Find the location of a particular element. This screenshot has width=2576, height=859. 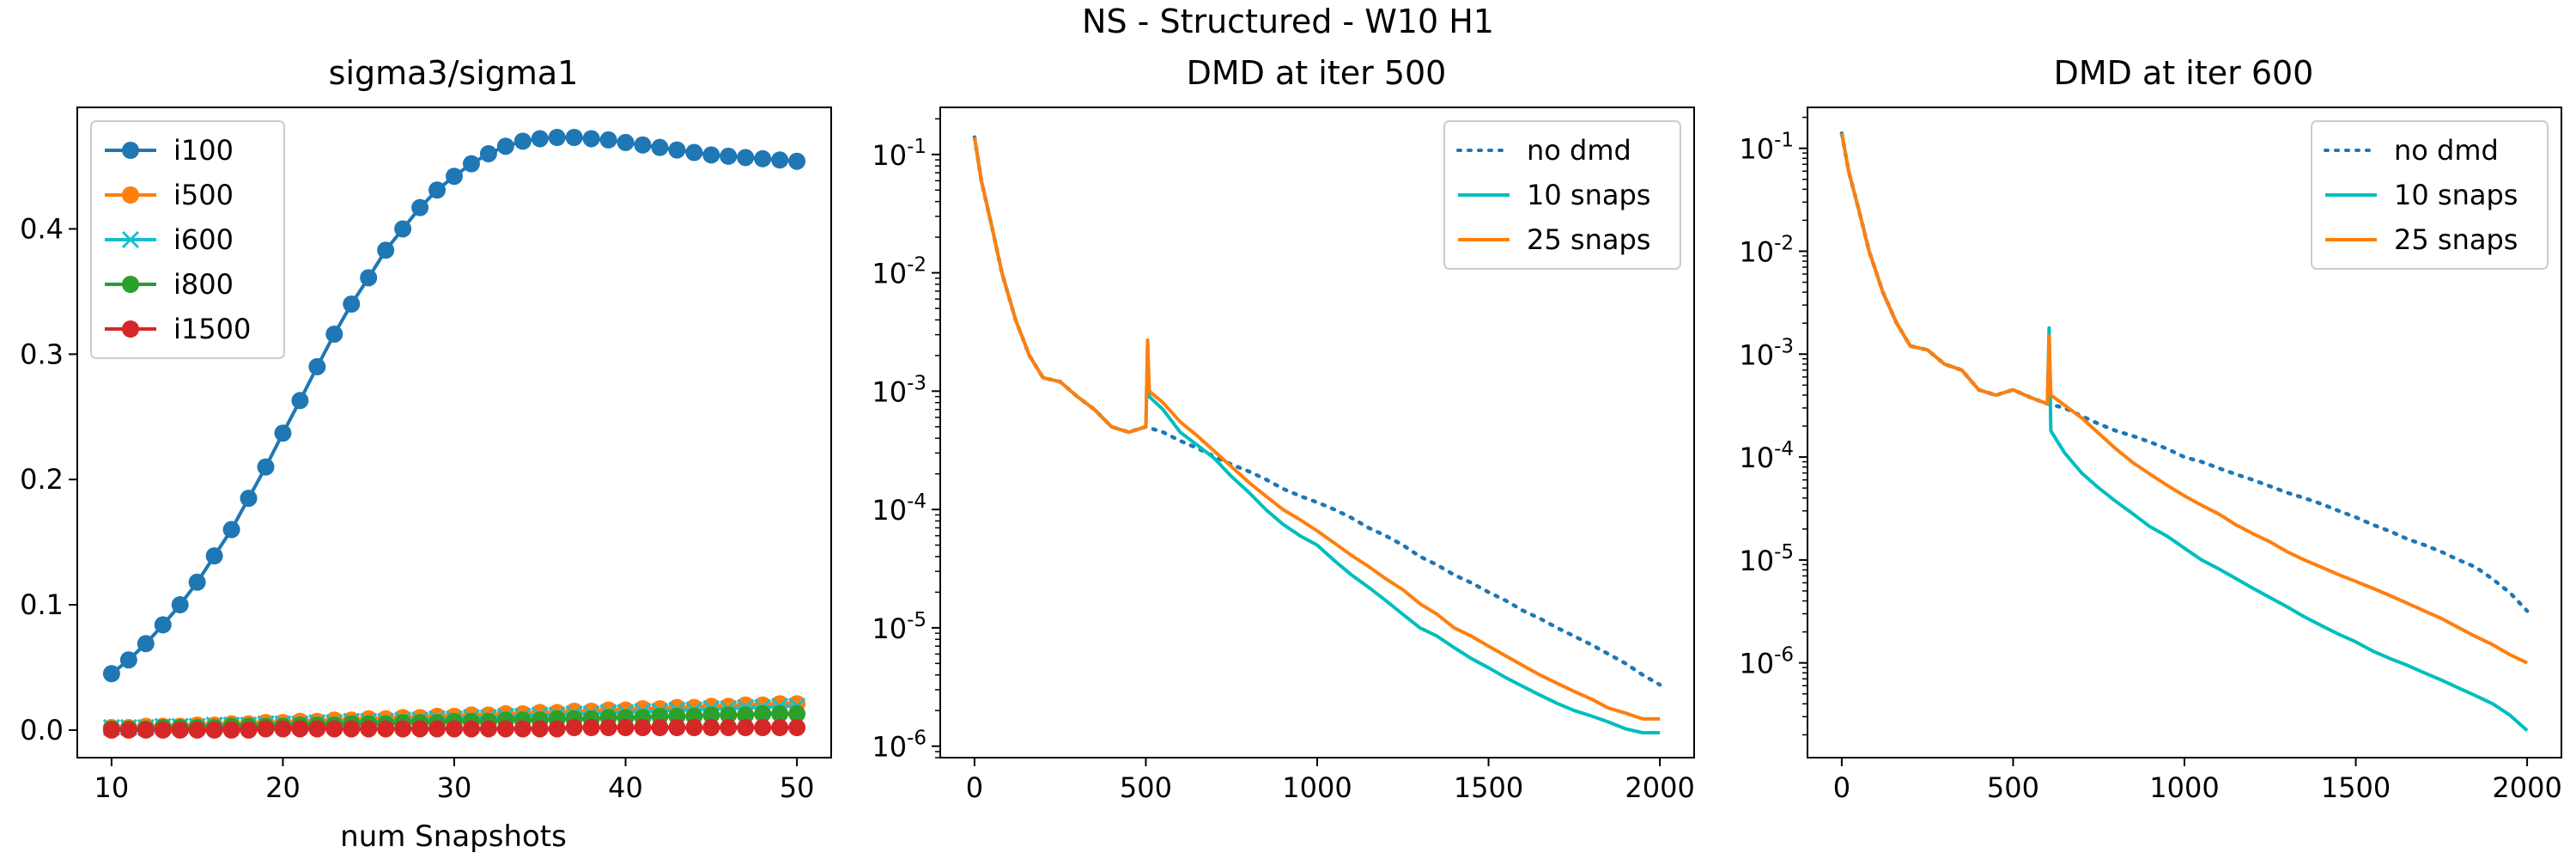

x-tick-label: 10 is located at coordinates (112, 788).